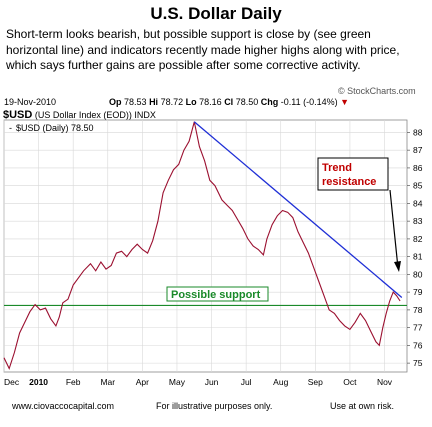  I want to click on x-tick-label: May, so click(177, 382).